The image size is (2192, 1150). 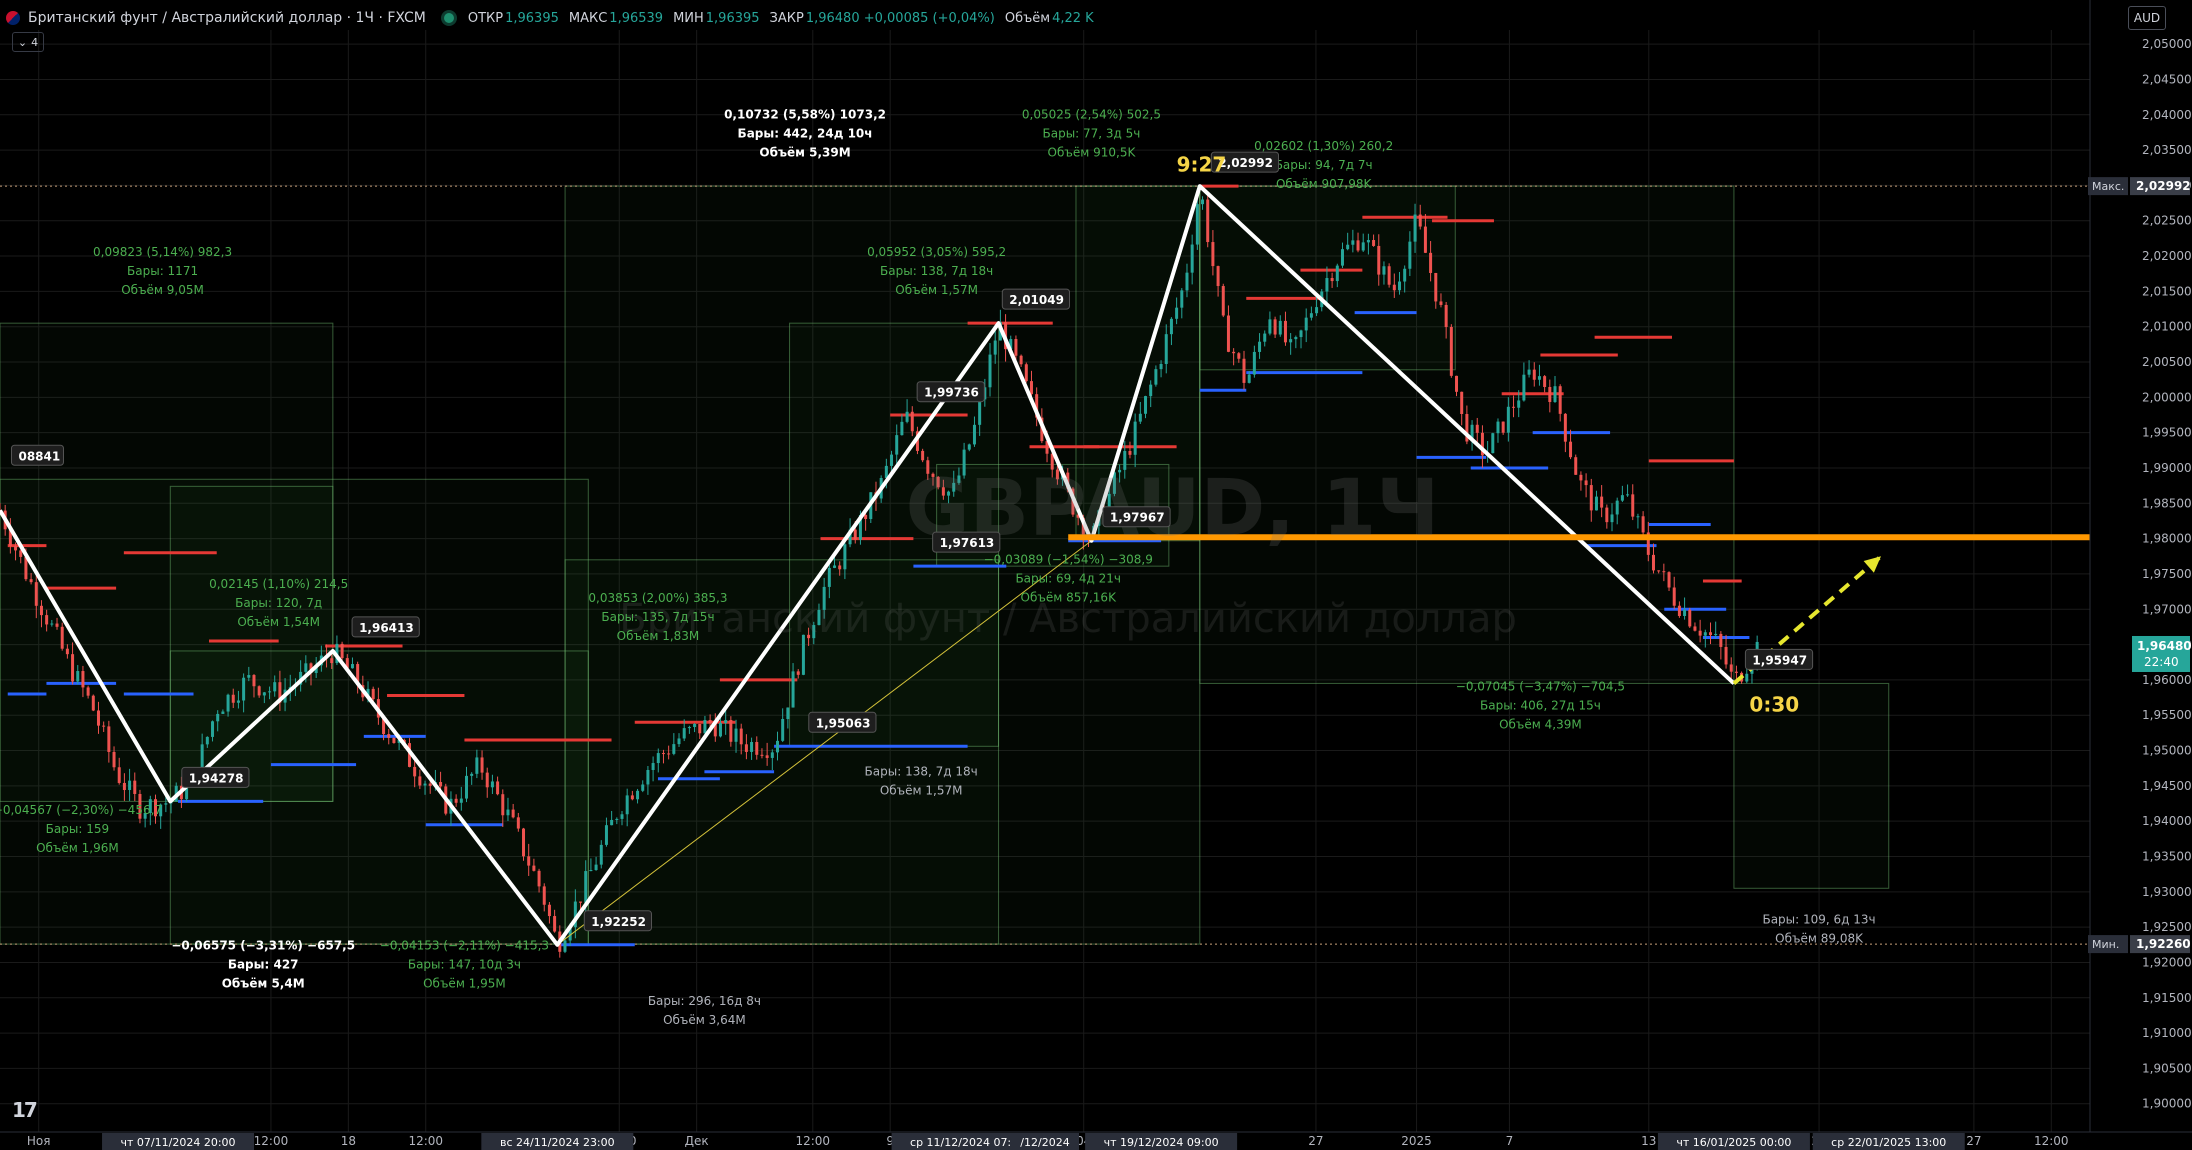 What do you see at coordinates (1092, 152) in the screenshot?
I see `measurement-text: Объём 910,5K` at bounding box center [1092, 152].